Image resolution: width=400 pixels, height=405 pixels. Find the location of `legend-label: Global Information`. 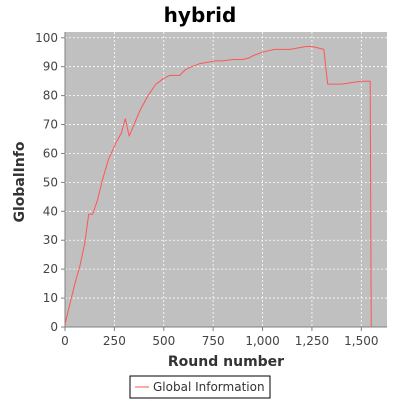

legend-label: Global Information is located at coordinates (209, 387).